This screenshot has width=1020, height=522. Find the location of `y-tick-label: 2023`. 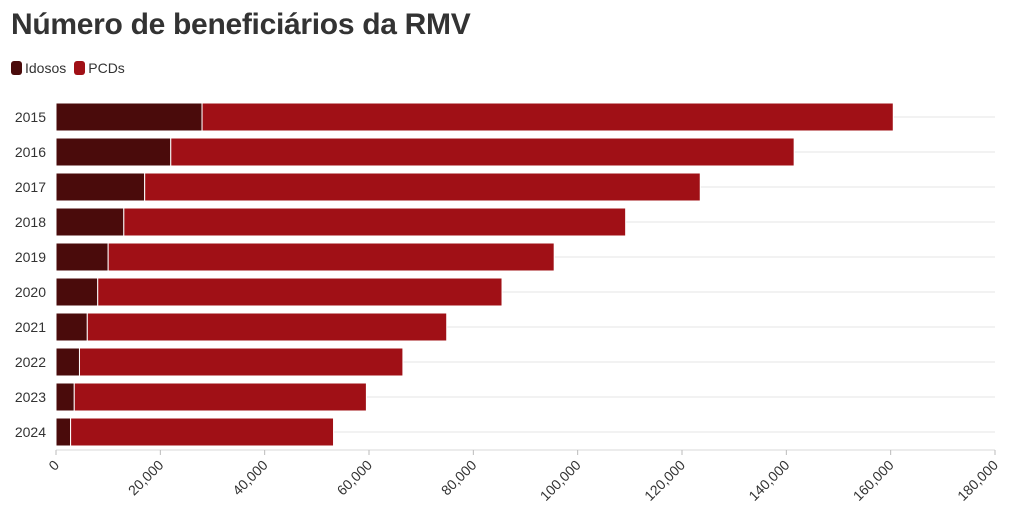

y-tick-label: 2023 is located at coordinates (30, 397).